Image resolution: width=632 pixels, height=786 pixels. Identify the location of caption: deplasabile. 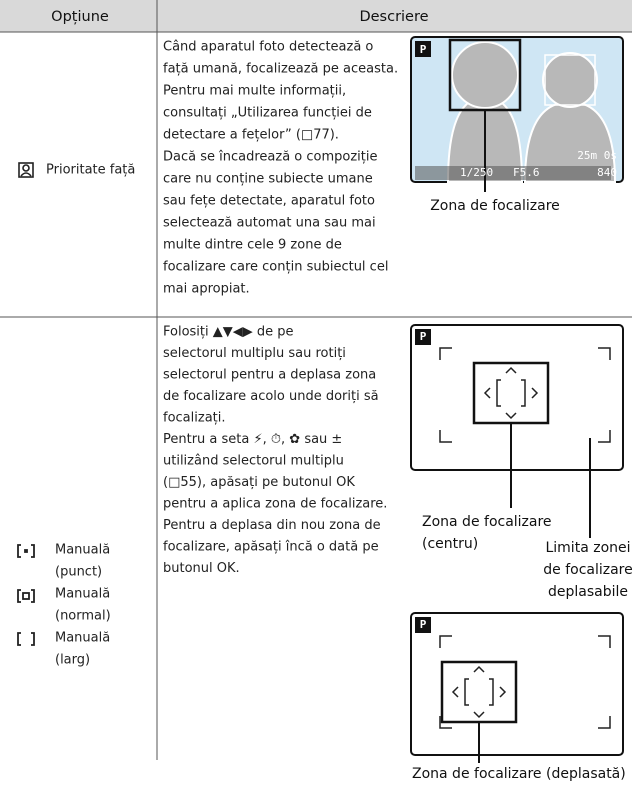
(588, 592).